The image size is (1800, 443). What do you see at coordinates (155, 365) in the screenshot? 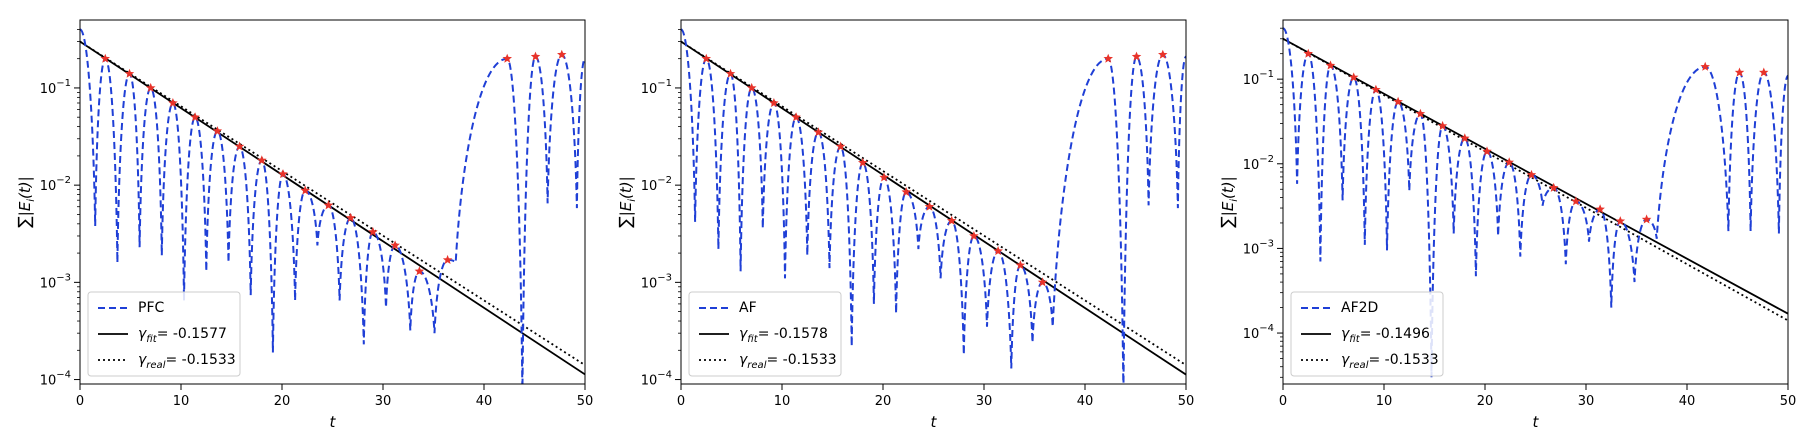
I see `legend-real-sub: real` at bounding box center [155, 365].